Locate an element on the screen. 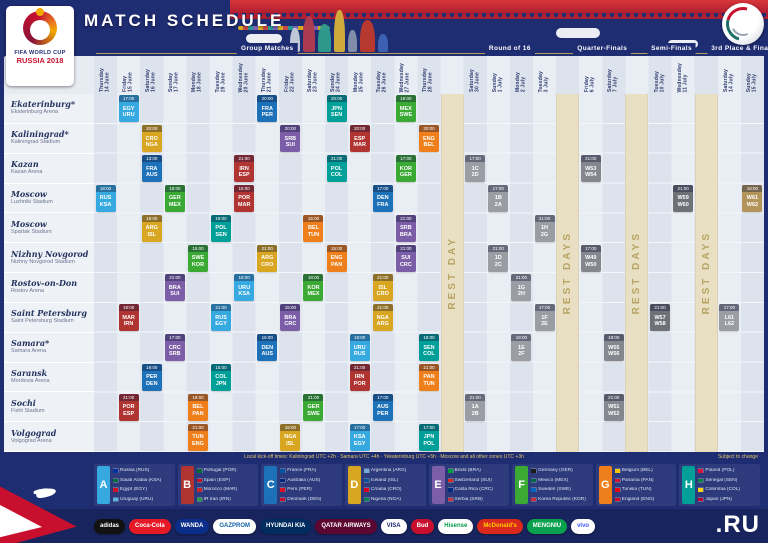 The width and height of the screenshot is (768, 543). venue-label: Kazan Kazan Arena is located at coordinates (49, 168).